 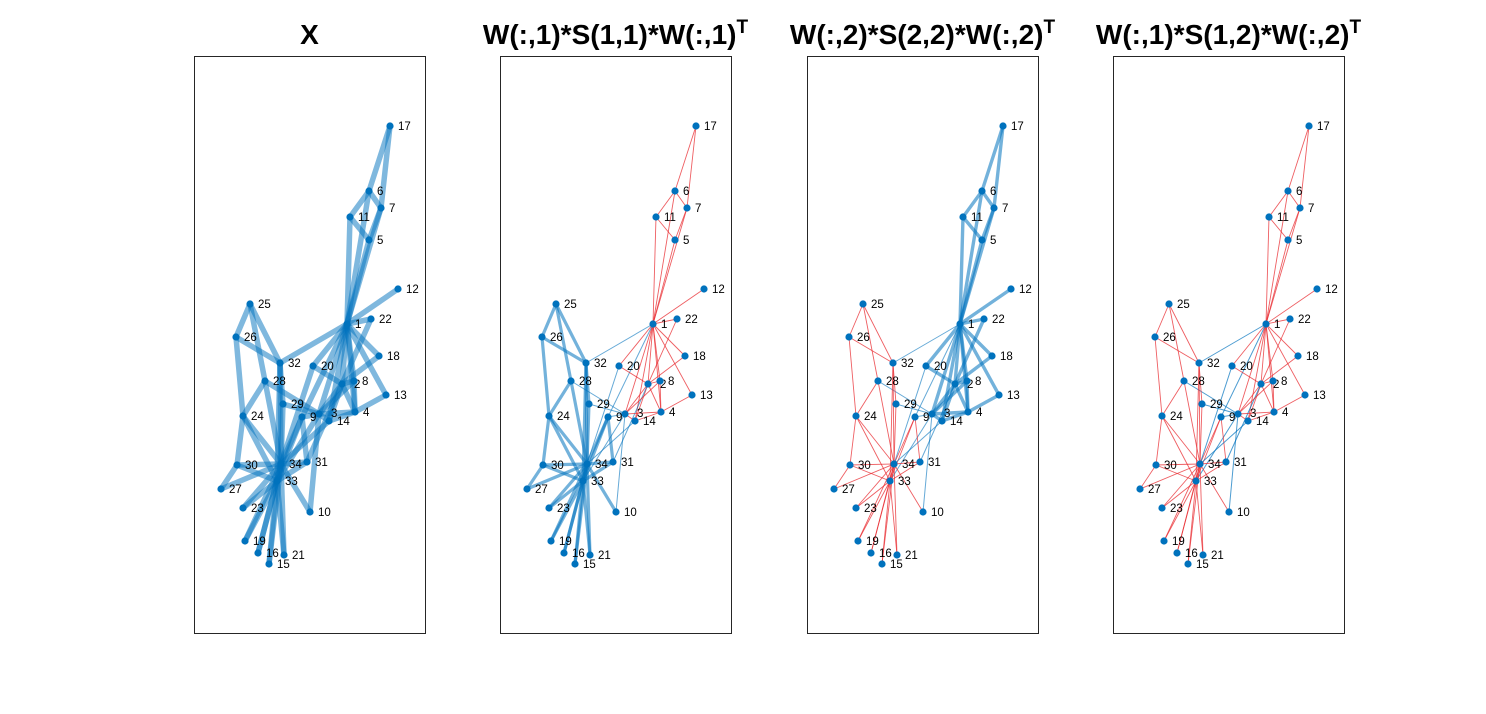 What do you see at coordinates (1323, 127) in the screenshot?
I see `node-label-17: 17` at bounding box center [1323, 127].